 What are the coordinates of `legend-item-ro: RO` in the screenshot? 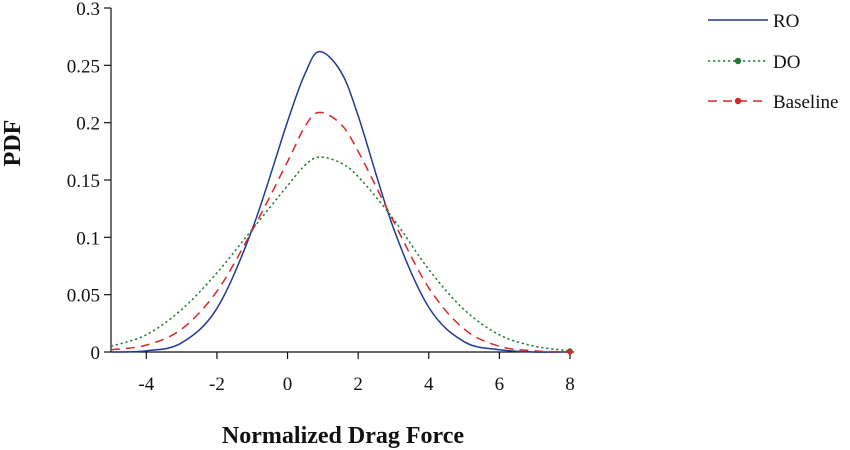 It's located at (753, 21).